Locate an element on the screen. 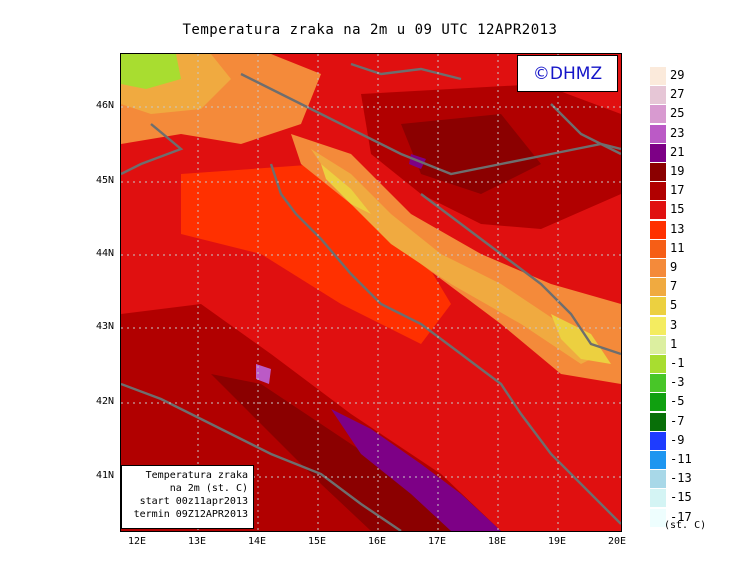 This screenshot has height=582, width=740. temp-field-velebit is located at coordinates (346, 189).